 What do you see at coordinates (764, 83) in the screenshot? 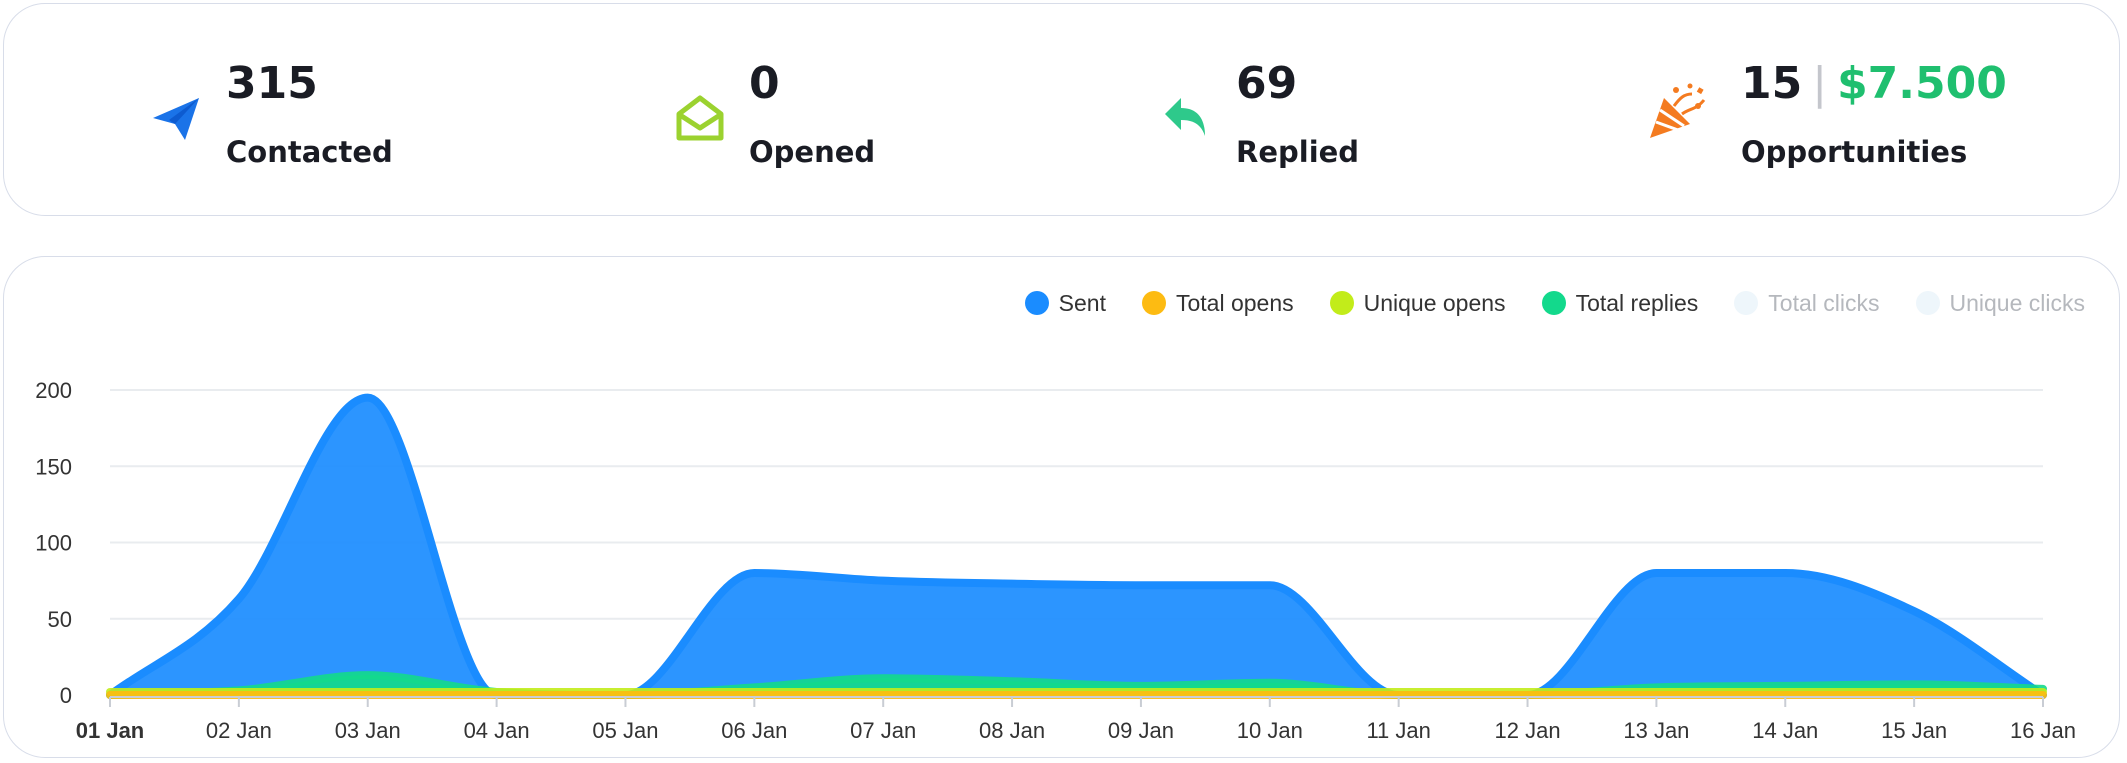
I see `opened-value: 0` at bounding box center [764, 83].